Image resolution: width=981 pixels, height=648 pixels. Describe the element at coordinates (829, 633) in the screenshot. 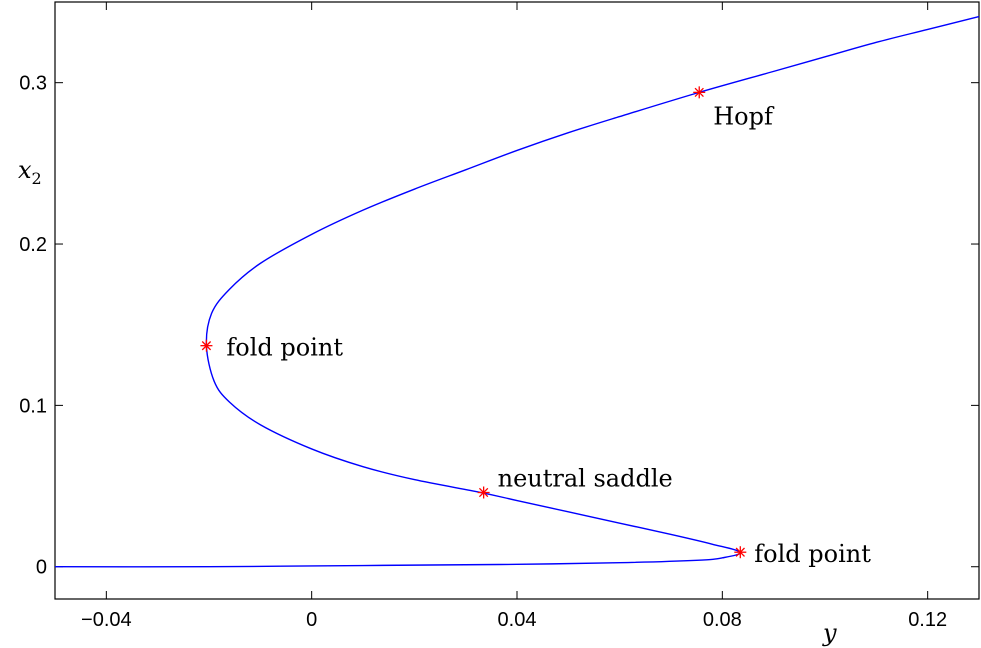

I see `x-axis-label: y` at that location.